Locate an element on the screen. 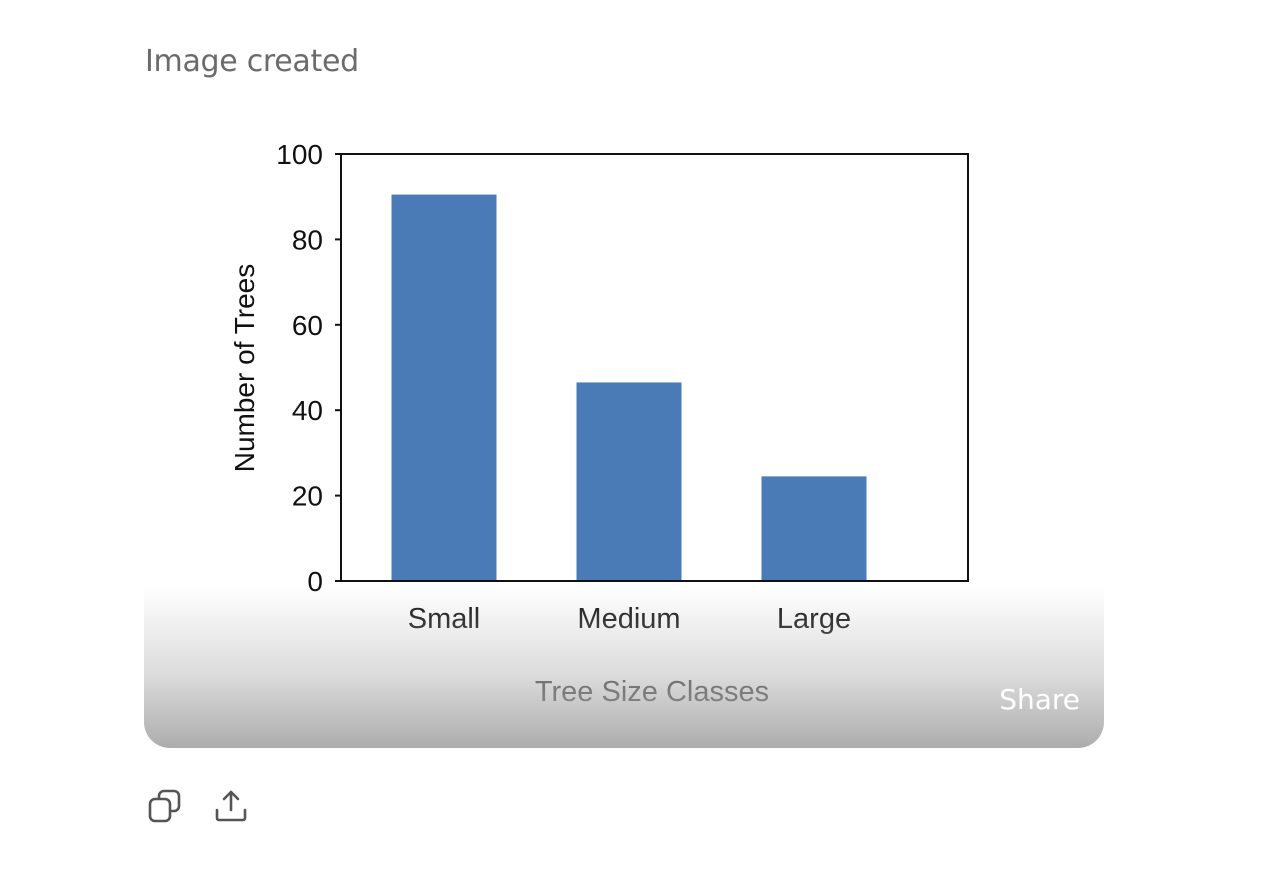  bar-large is located at coordinates (814, 528).